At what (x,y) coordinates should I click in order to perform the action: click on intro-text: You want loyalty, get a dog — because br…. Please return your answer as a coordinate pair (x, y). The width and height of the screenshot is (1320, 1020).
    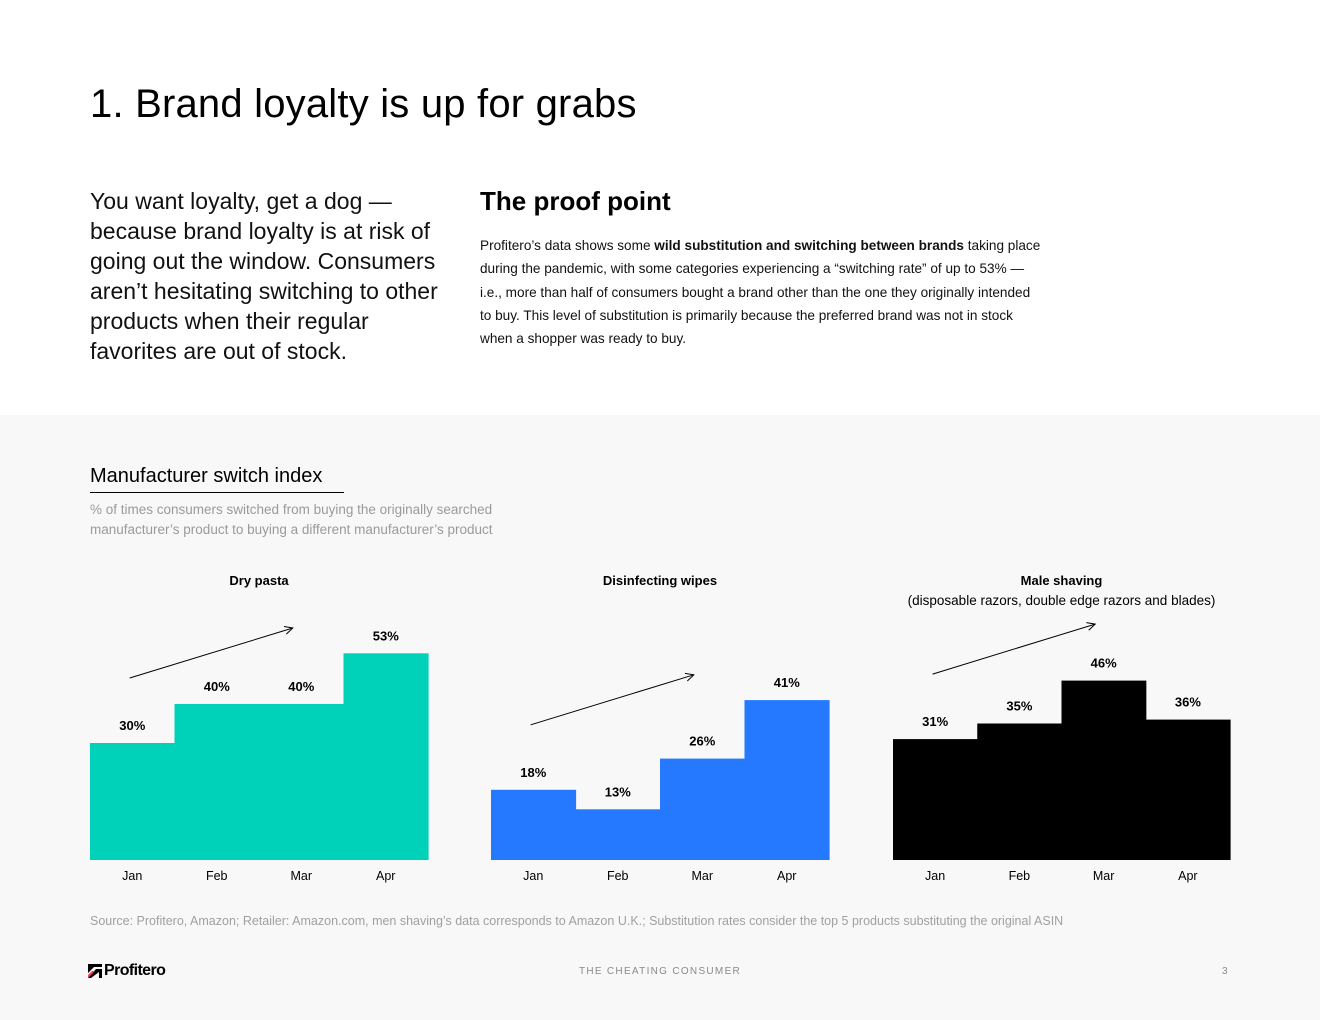
    Looking at the image, I should click on (264, 276).